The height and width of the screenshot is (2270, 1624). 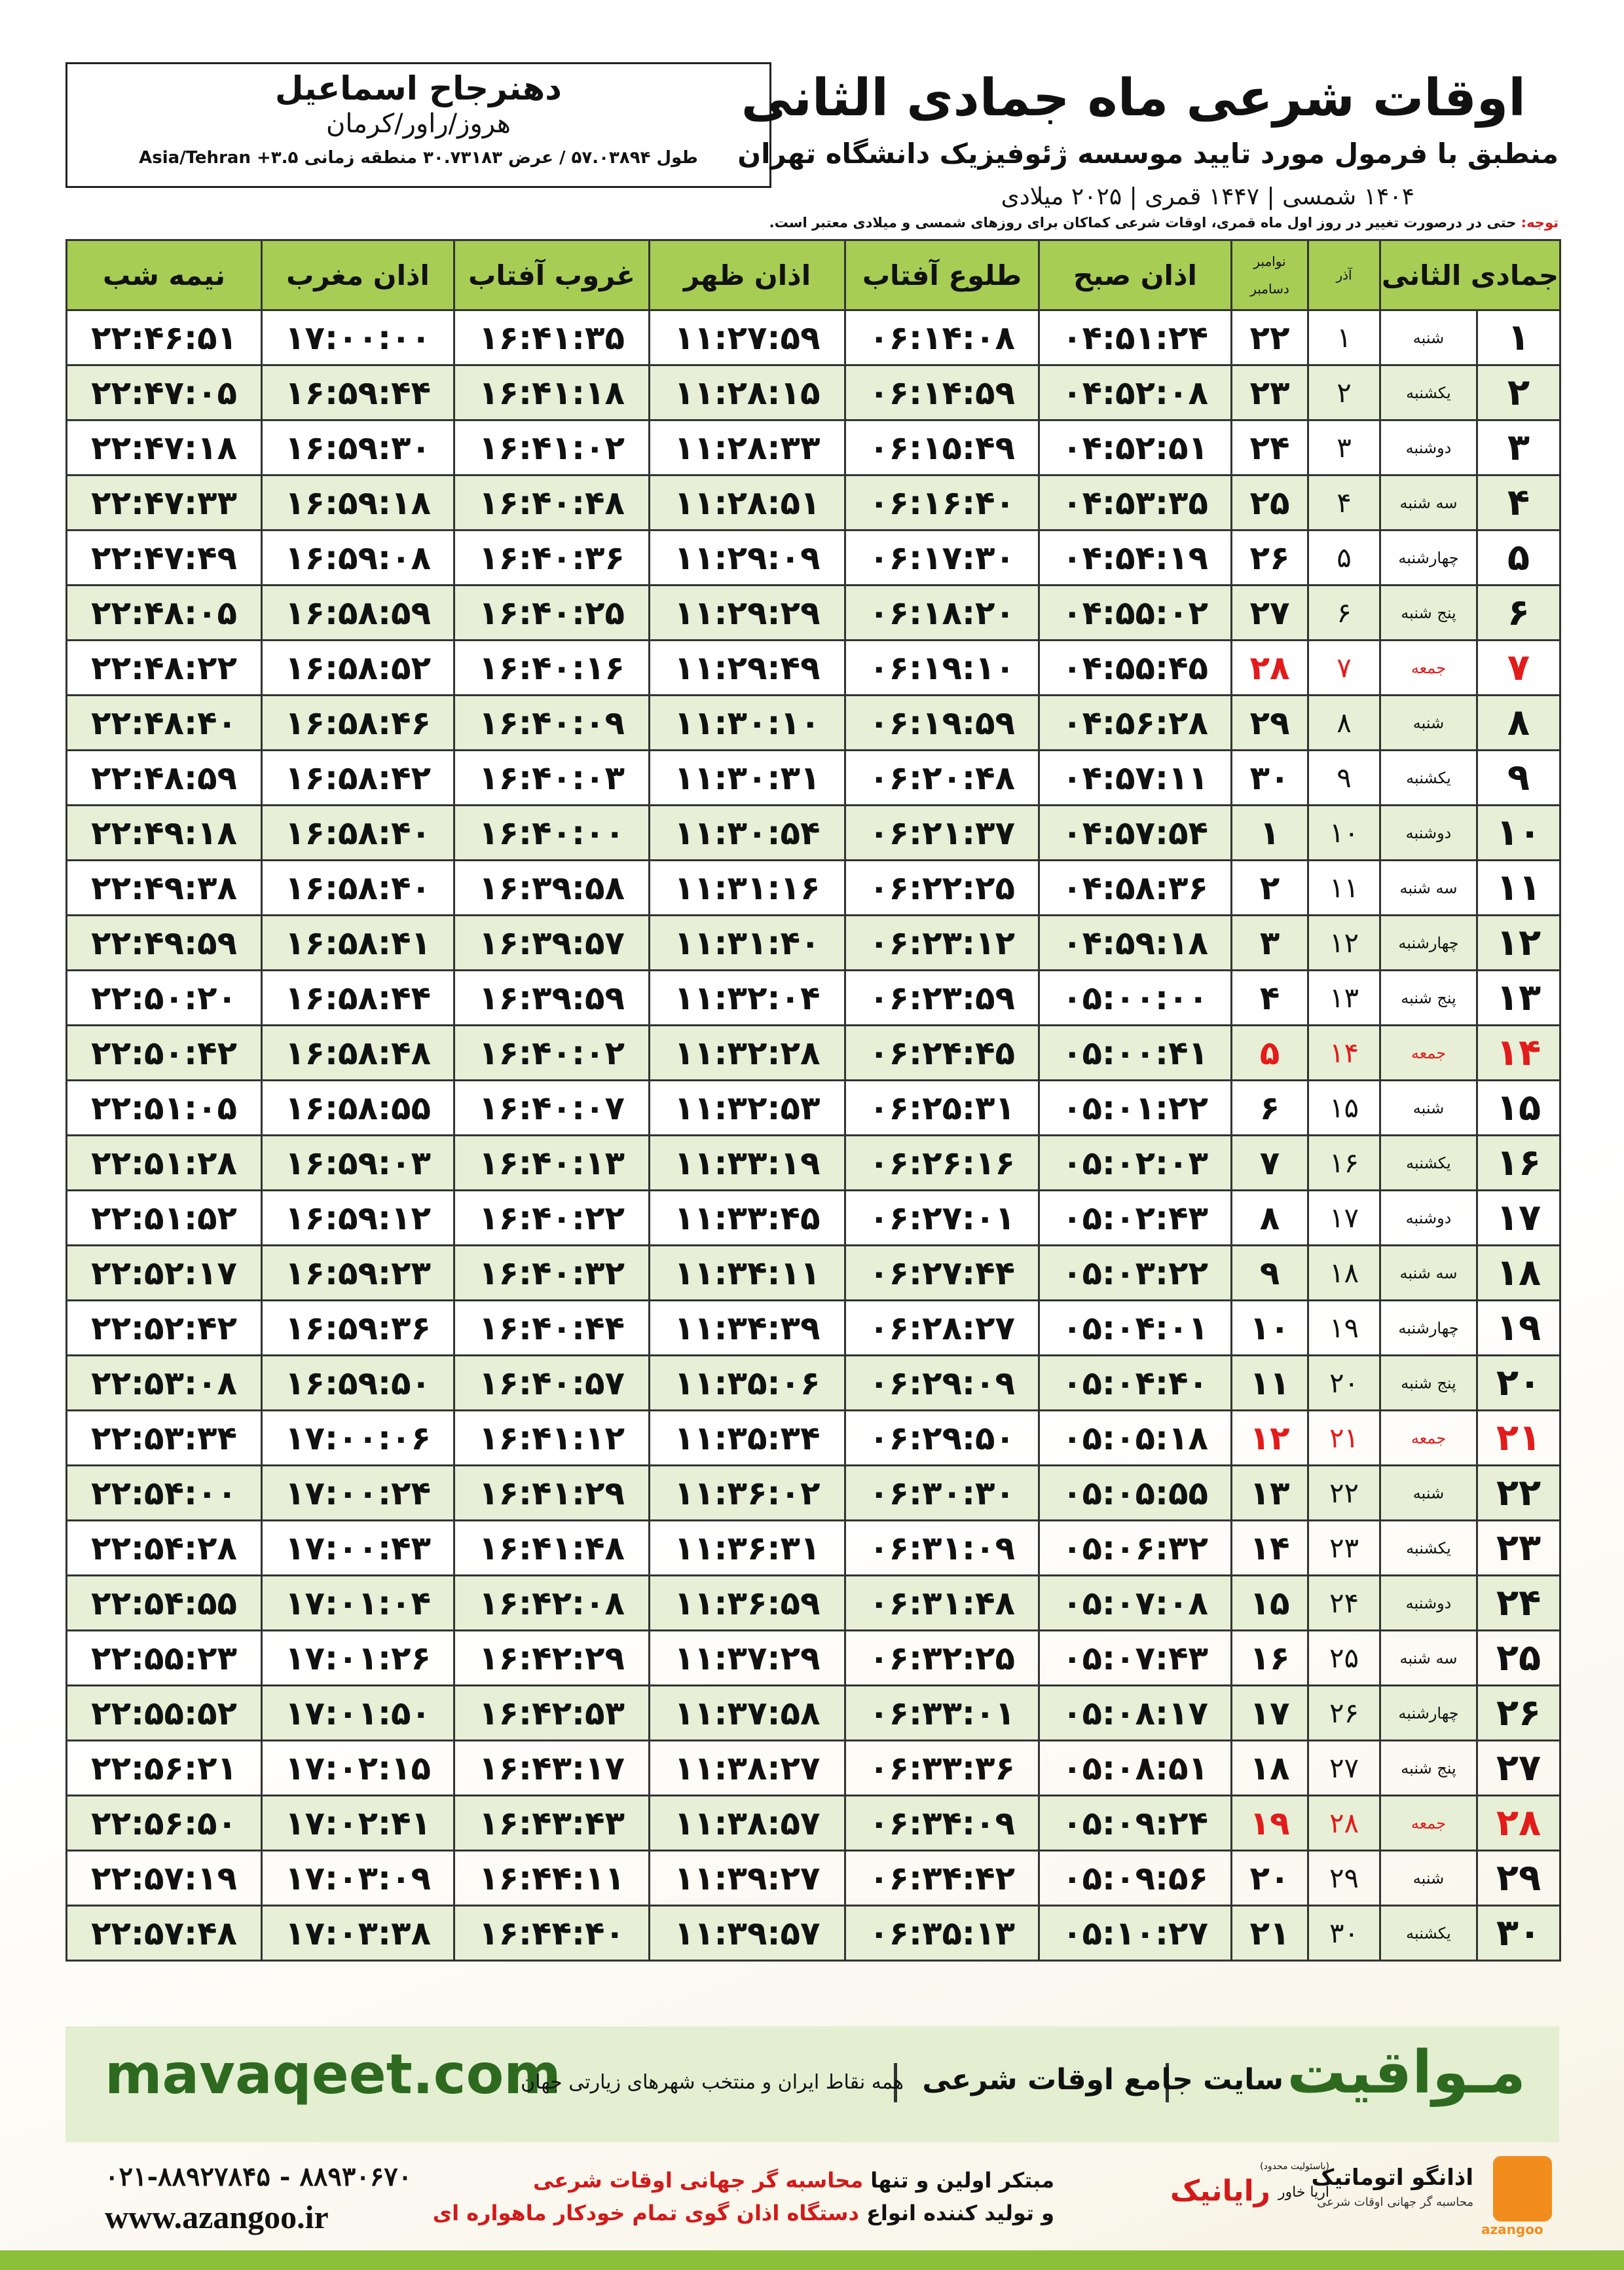 I want to click on sunset: ۱۶:۴۳:۴۳, so click(x=551, y=1823).